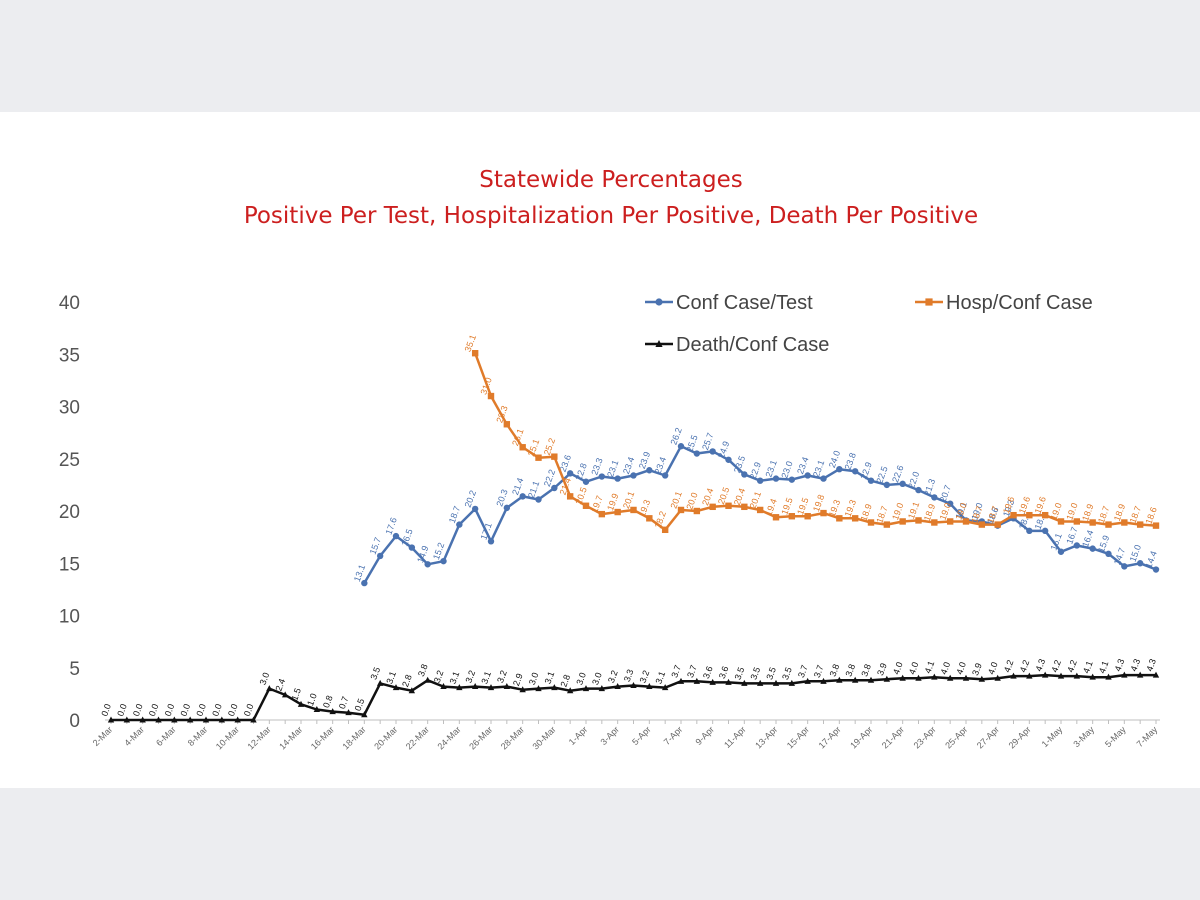 This screenshot has height=900, width=1200. I want to click on x-tick-label: 7-Apr, so click(673, 735).